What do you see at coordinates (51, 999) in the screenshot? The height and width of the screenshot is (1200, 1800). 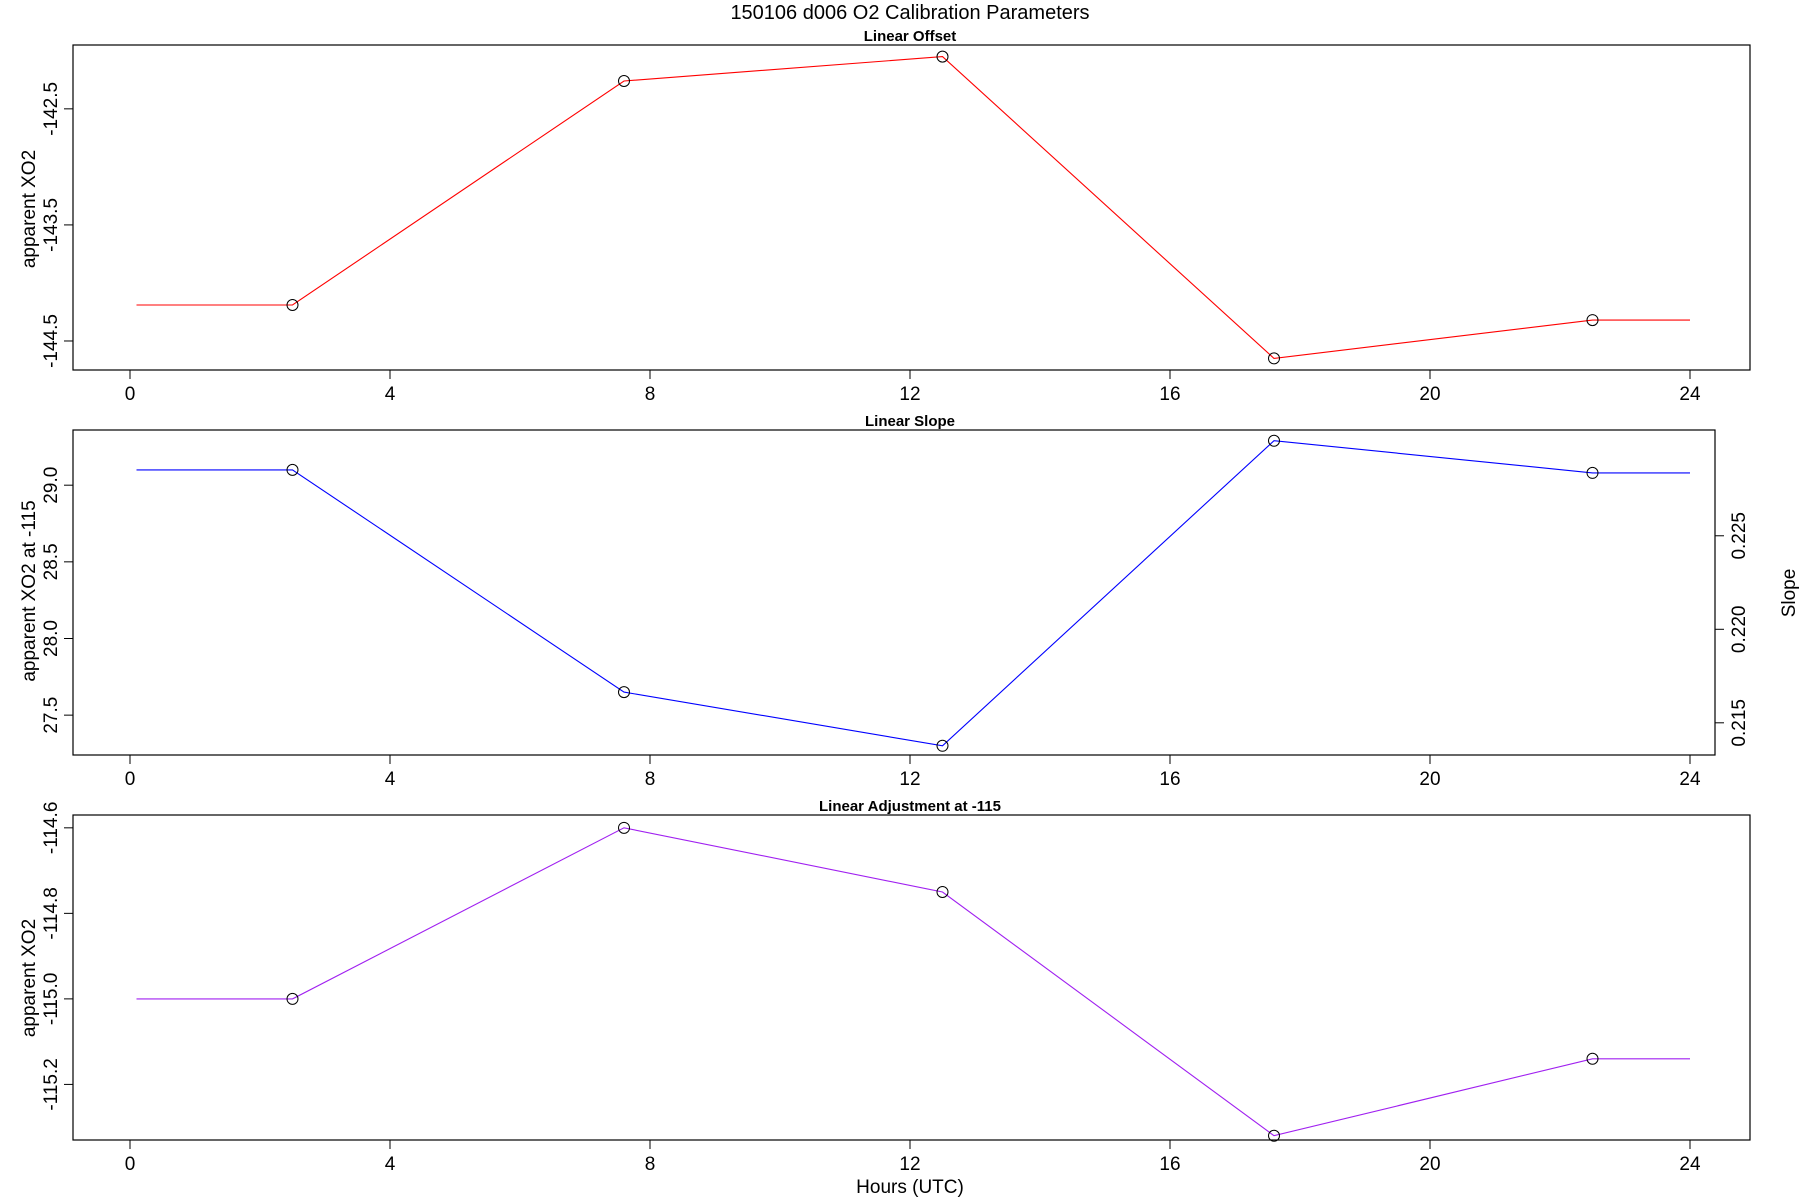 I see `linear-adjustment-y-tick-label: -115.0` at bounding box center [51, 999].